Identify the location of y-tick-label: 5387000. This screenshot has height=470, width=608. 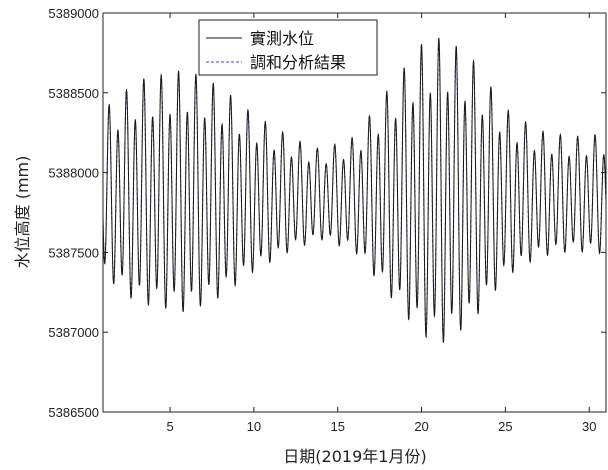
(73, 332).